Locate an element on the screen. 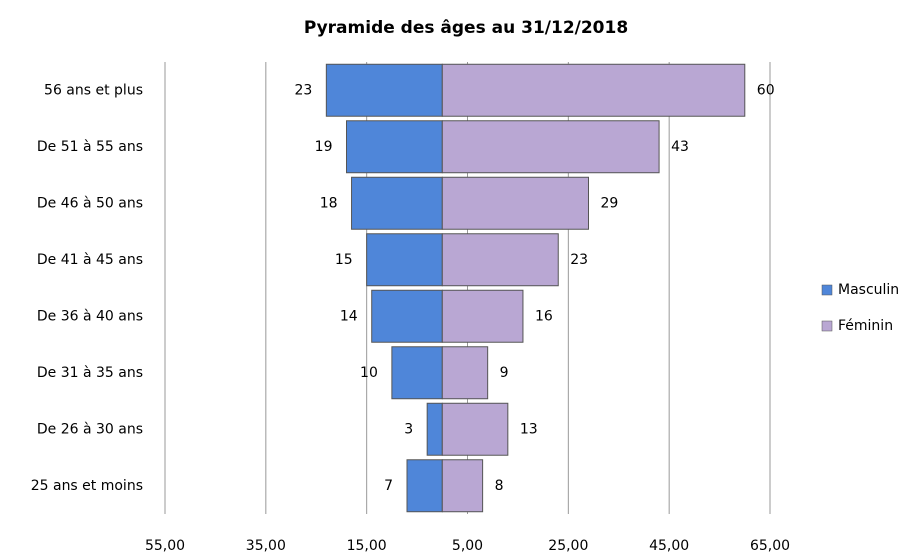  data-label: 13 is located at coordinates (529, 429).